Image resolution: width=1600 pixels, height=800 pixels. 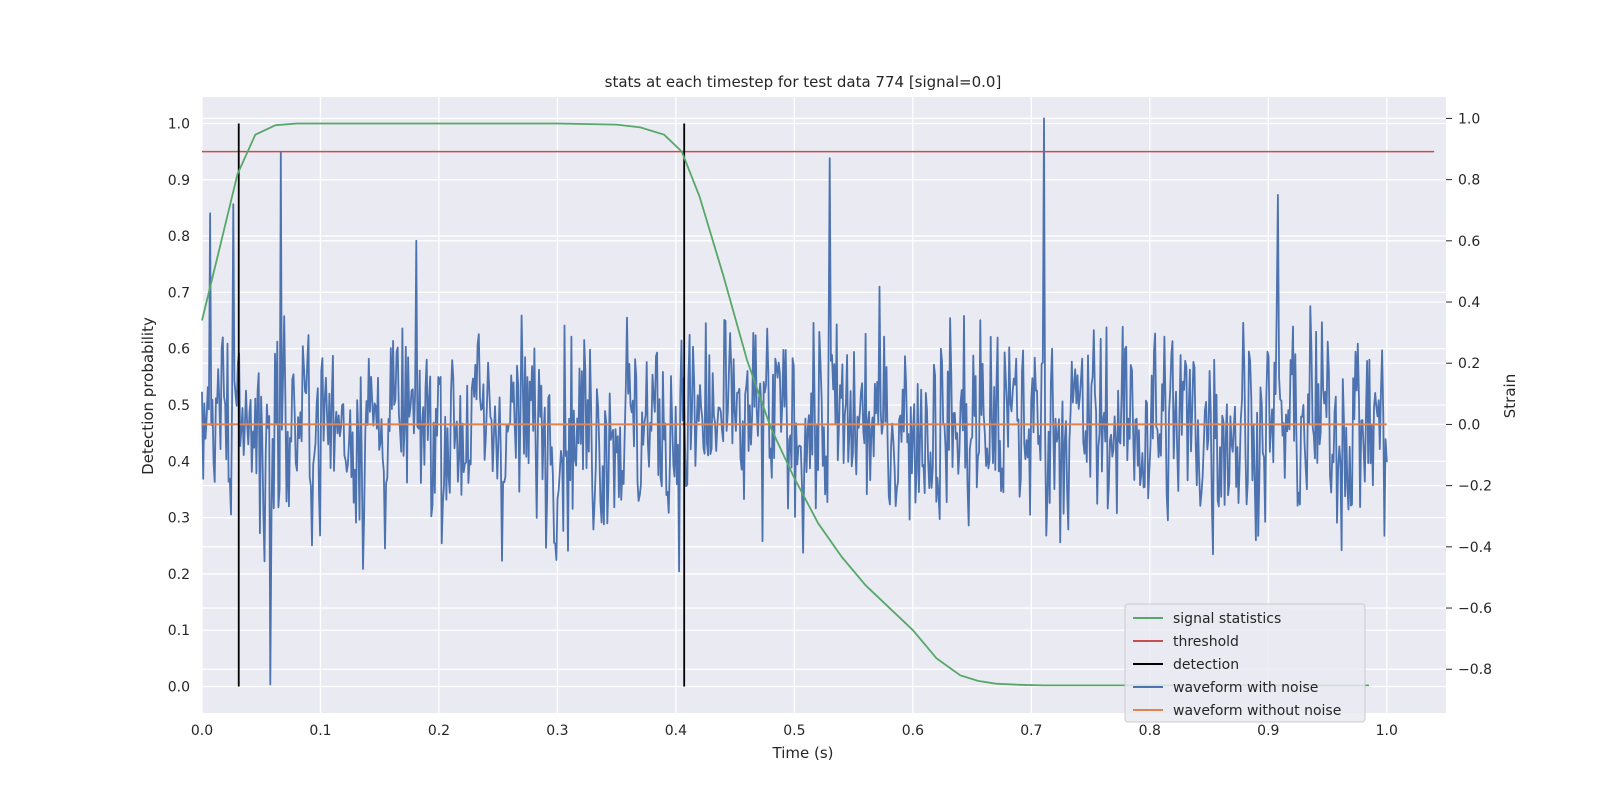 What do you see at coordinates (179, 688) in the screenshot?
I see `y-tick-label: 0.0` at bounding box center [179, 688].